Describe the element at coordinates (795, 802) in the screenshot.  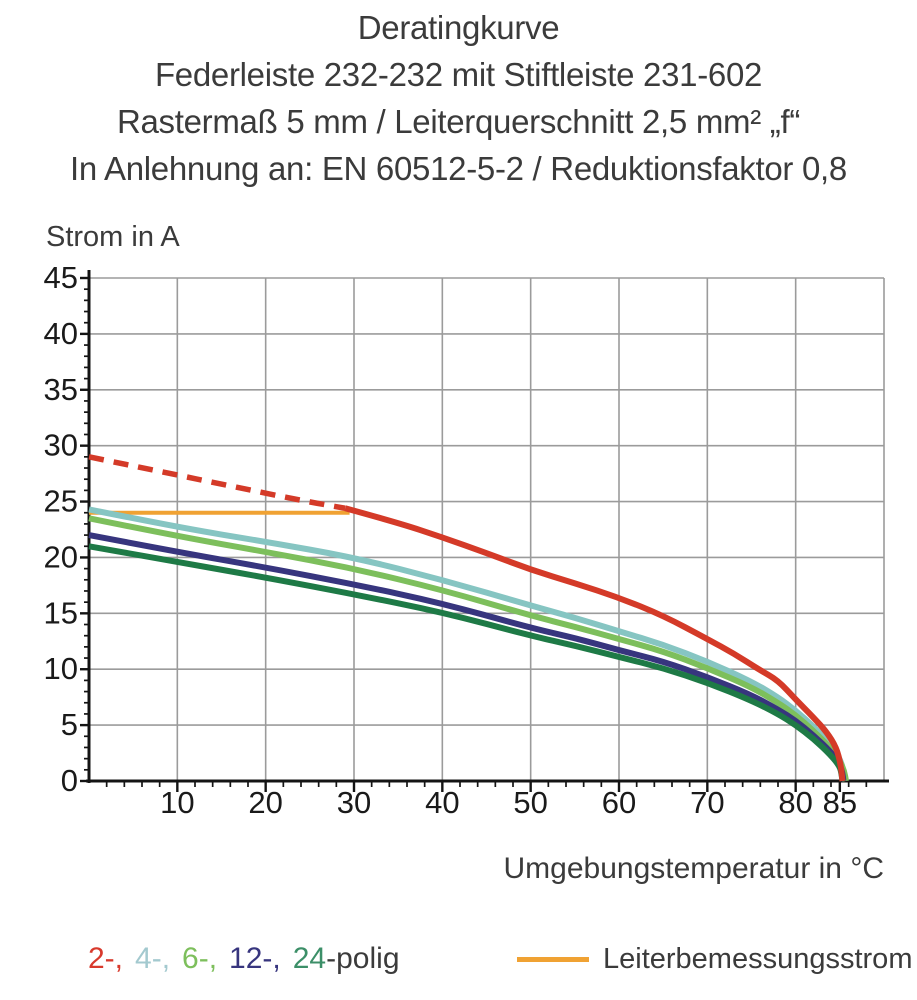
I see `x-tick-label: 80` at that location.